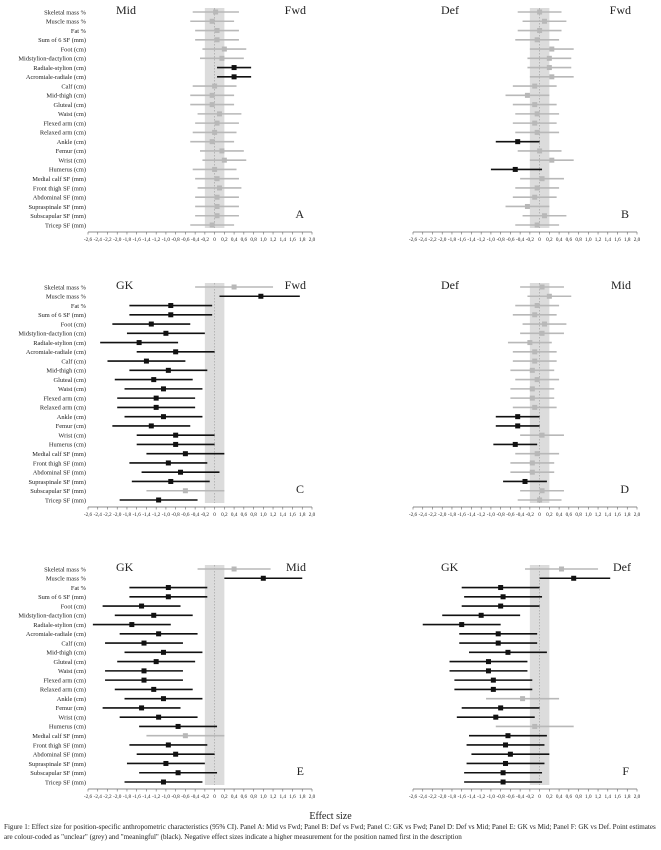 The width and height of the screenshot is (661, 850). What do you see at coordinates (73, 49) in the screenshot?
I see `panel-a-row-label: Foot (cm)` at bounding box center [73, 49].